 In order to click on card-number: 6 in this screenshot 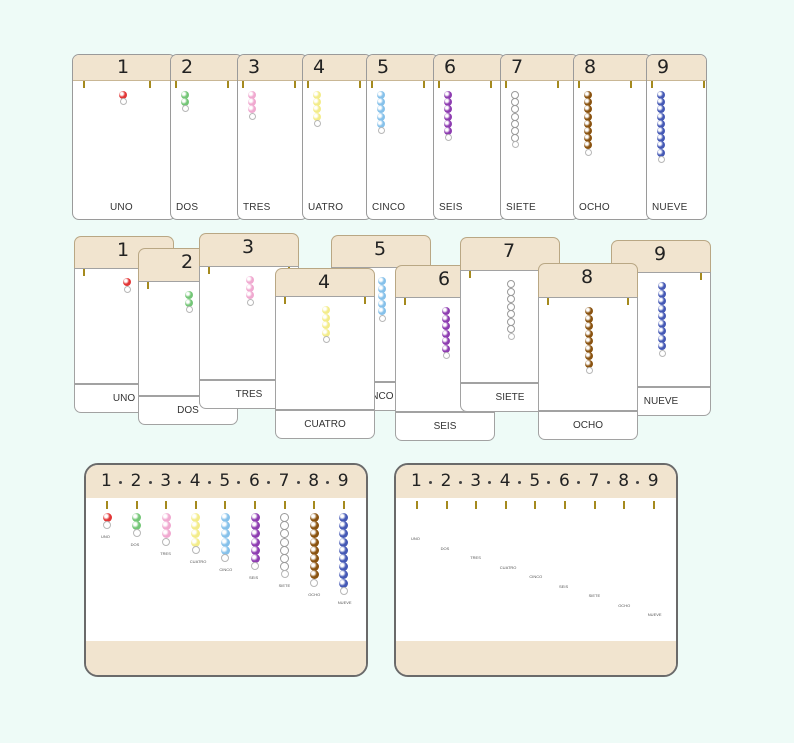, I will do `click(444, 279)`.